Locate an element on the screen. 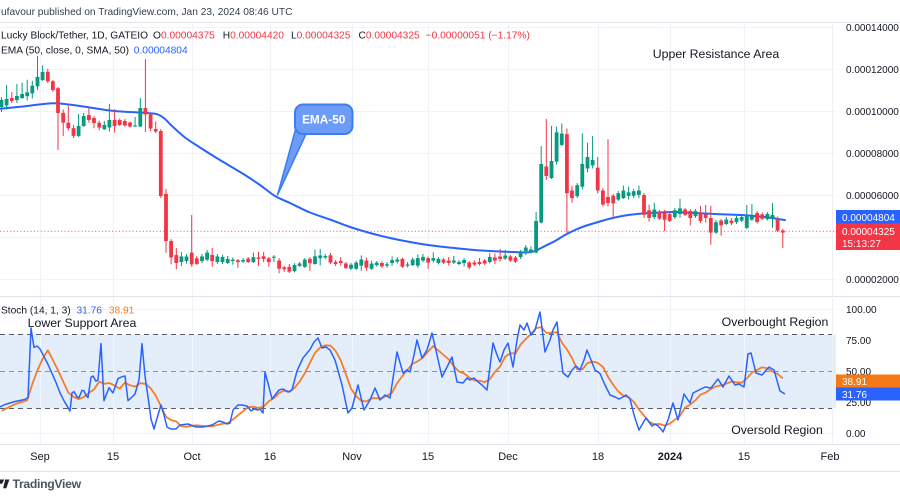 Image resolution: width=900 pixels, height=500 pixels. svg-text: 0.00004804 is located at coordinates (868, 218).